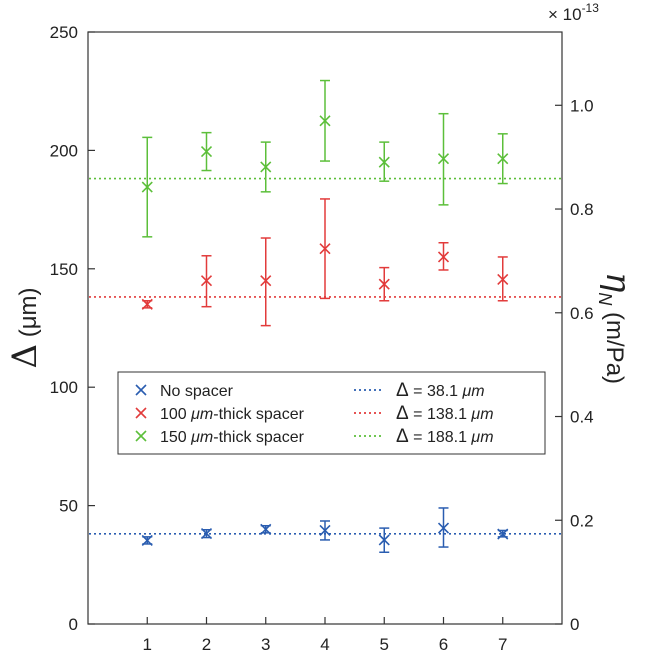 This screenshot has width=645, height=659. I want to click on y2-multiplier: × 10⁻¹³, so click(573, 12).